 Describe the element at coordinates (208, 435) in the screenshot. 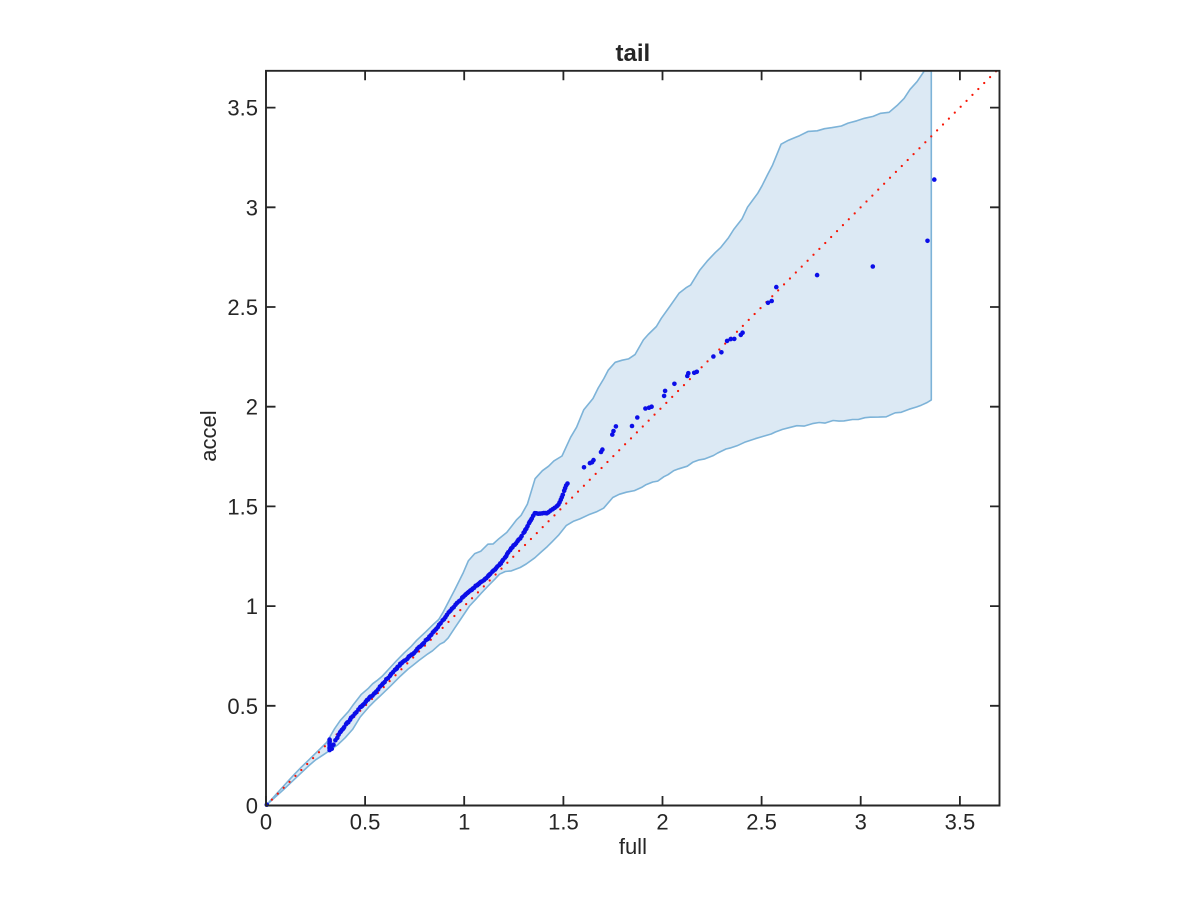

I see `svg-text: accel` at that location.